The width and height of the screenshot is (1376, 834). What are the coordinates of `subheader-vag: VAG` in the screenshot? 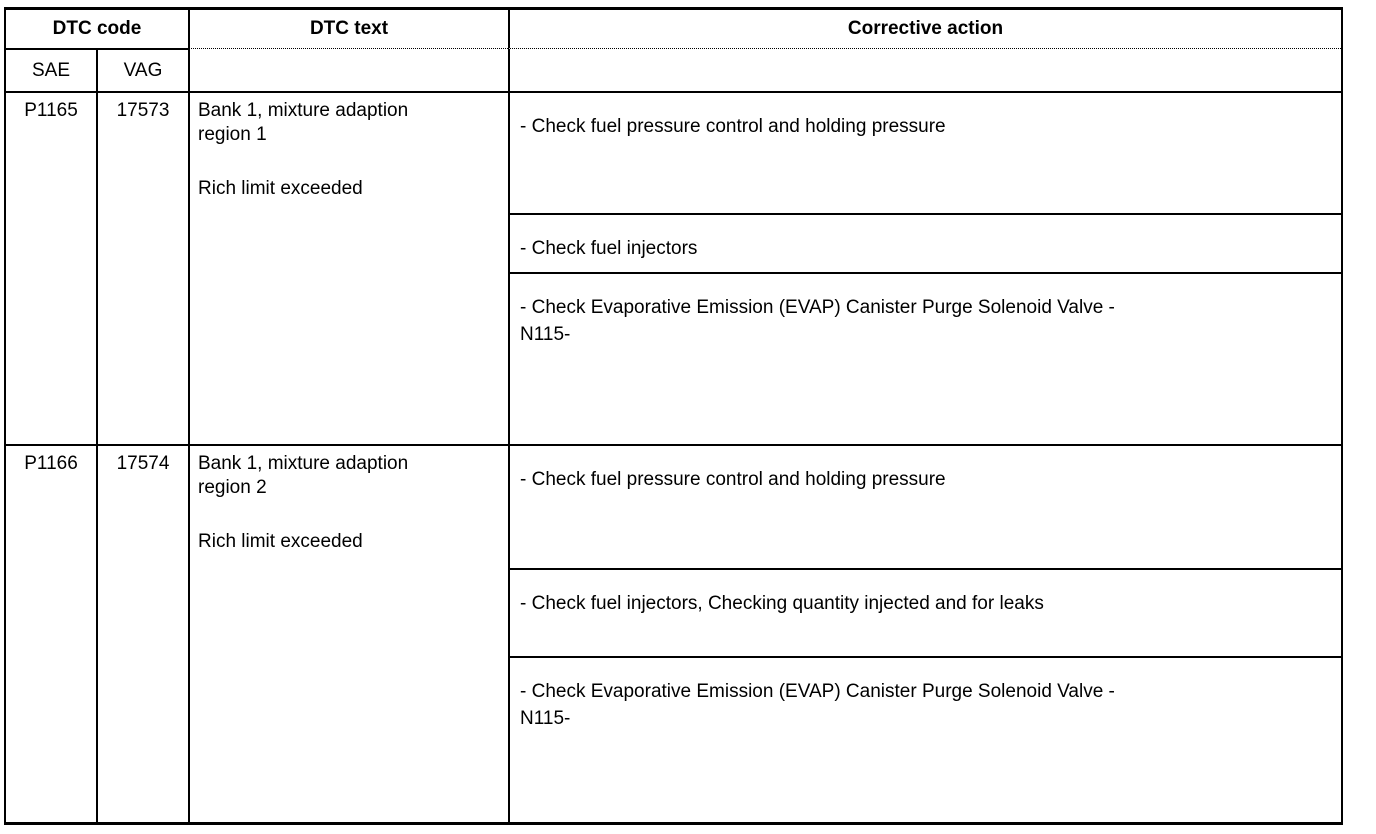 It's located at (142, 69).